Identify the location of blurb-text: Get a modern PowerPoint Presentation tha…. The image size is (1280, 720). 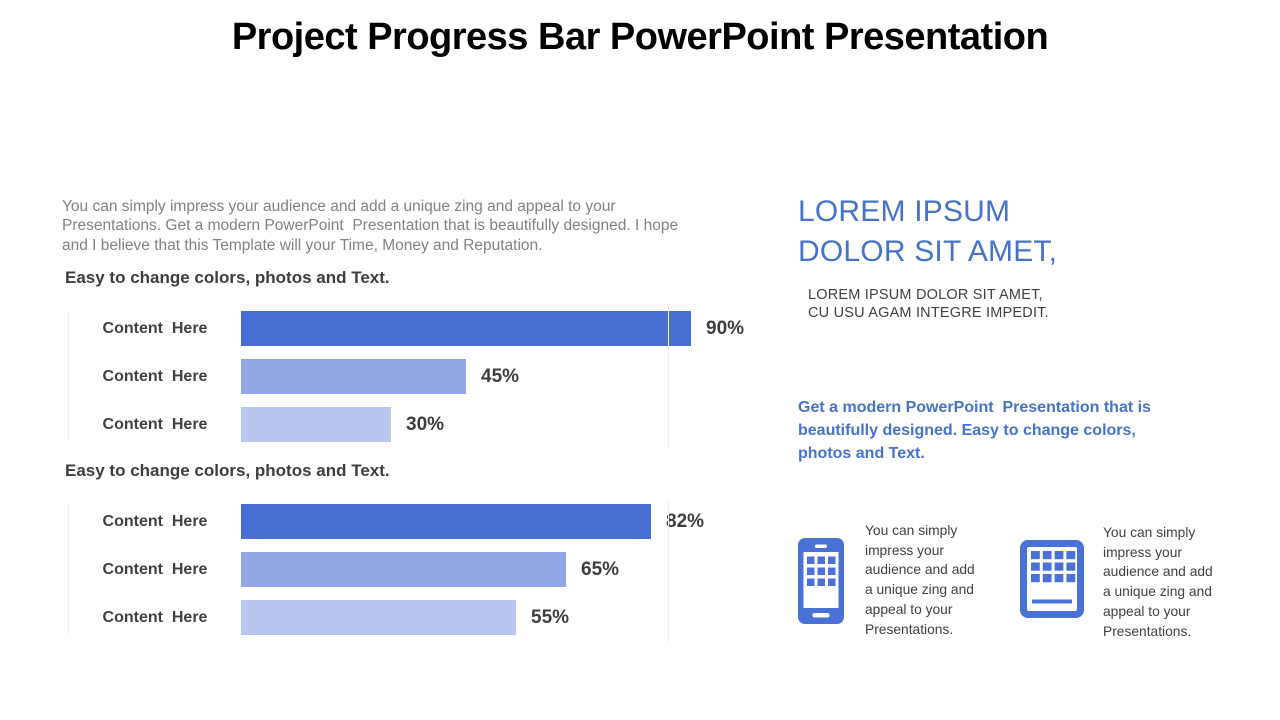
(974, 430).